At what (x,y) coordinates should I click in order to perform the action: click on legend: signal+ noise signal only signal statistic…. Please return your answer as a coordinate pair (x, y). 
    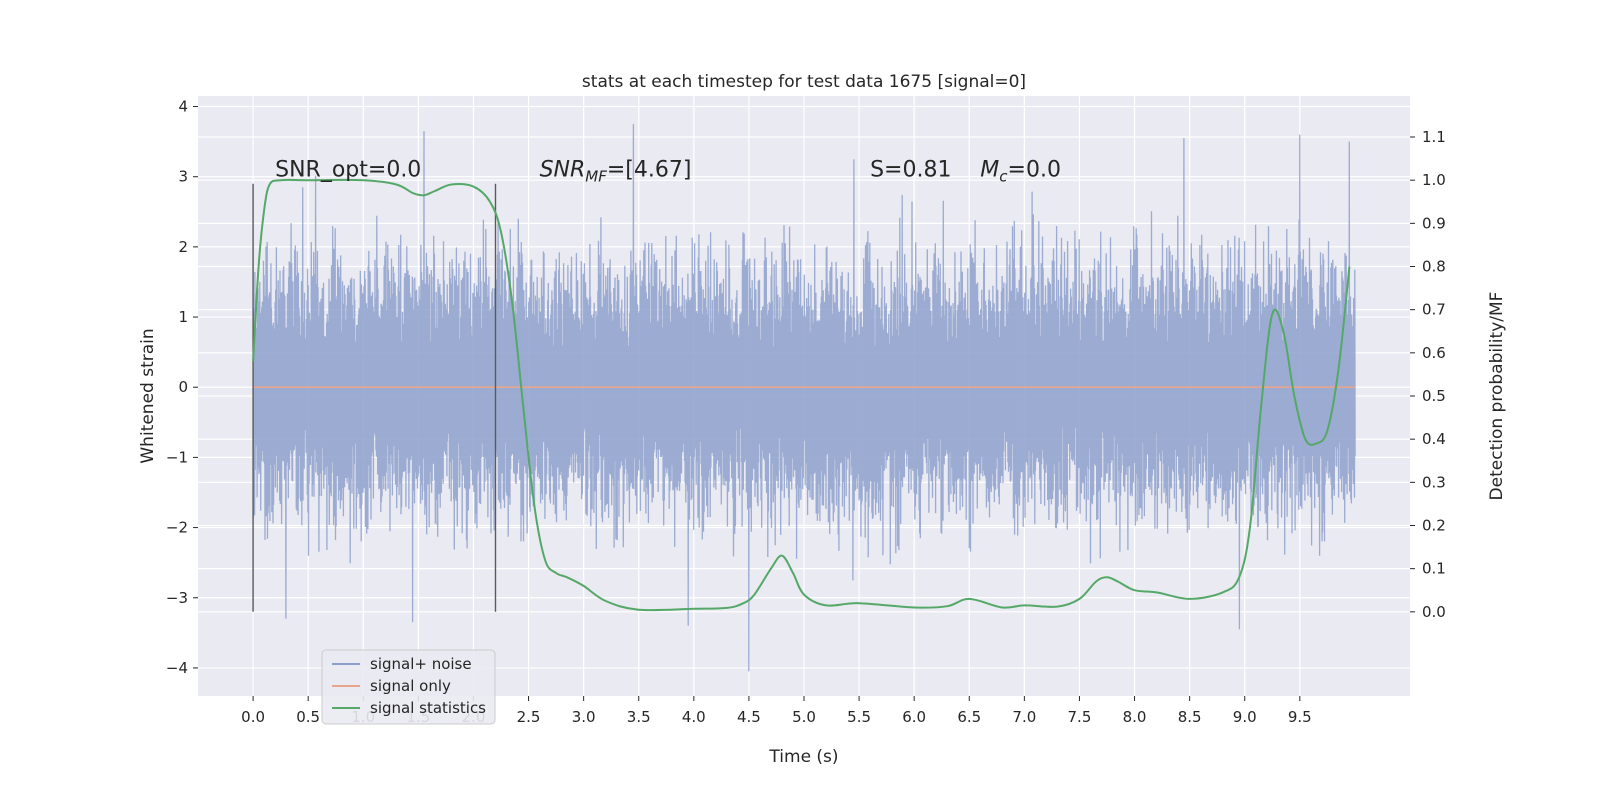
    Looking at the image, I should click on (408, 687).